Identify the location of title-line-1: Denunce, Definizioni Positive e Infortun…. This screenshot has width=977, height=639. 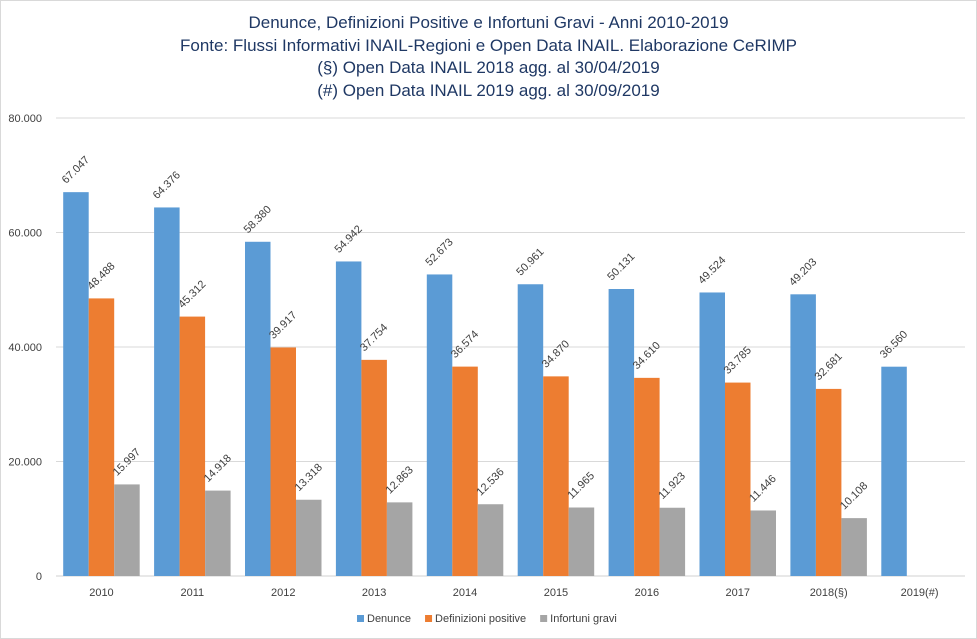
(488, 22).